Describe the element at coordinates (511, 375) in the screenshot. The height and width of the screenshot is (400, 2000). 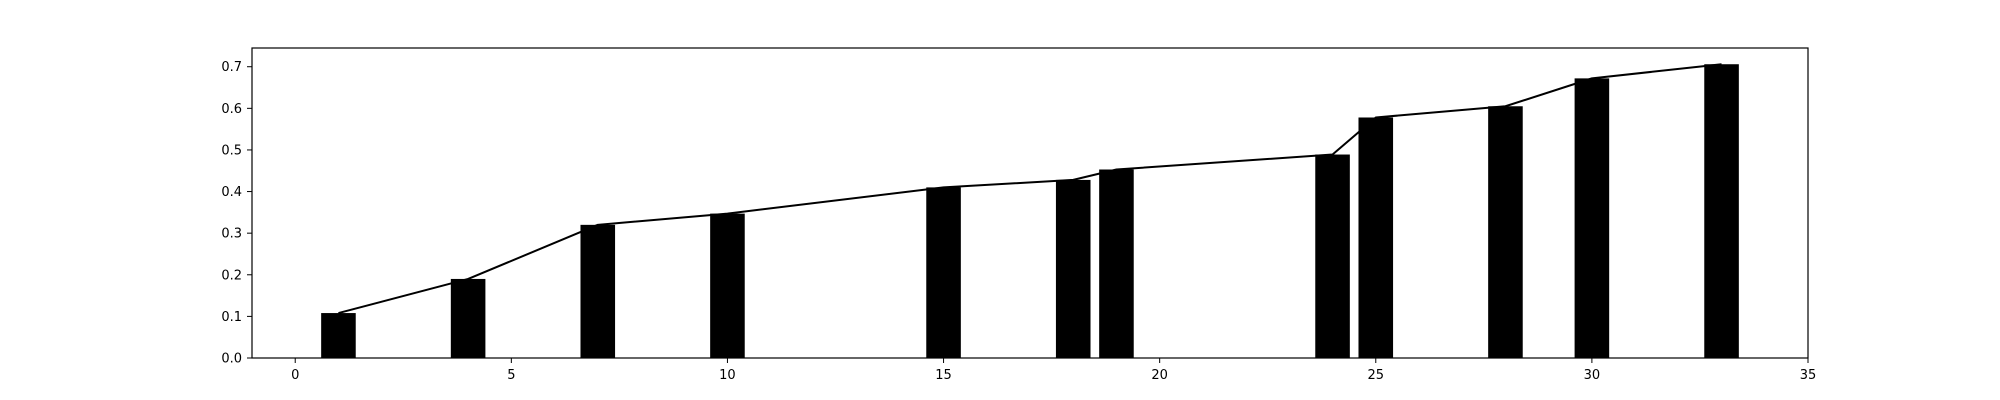
I see `x-tick-label-1: 5` at that location.